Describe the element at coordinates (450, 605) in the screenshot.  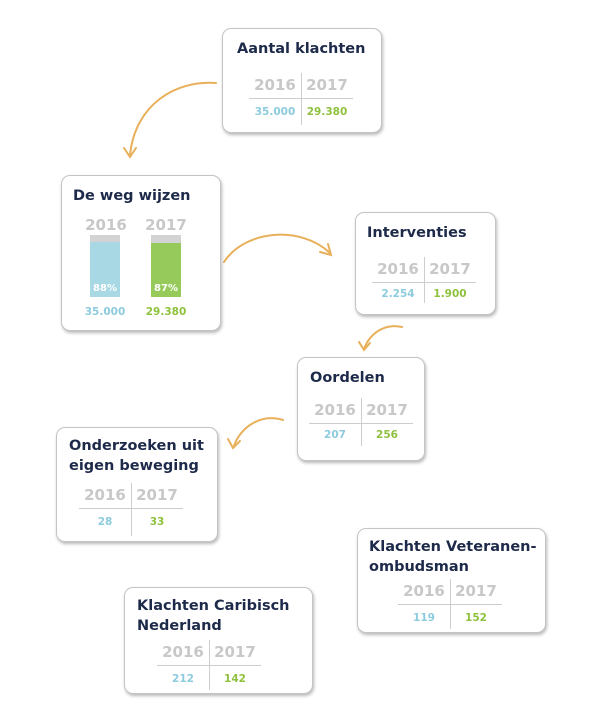
I see `year-table: 2016 2017 119 152` at that location.